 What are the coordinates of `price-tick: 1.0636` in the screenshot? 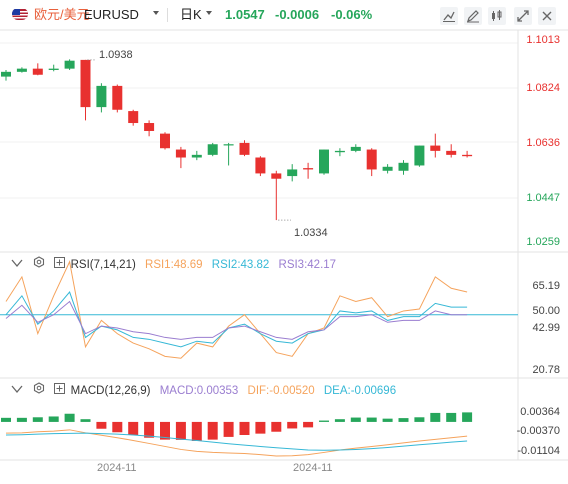 It's located at (543, 143).